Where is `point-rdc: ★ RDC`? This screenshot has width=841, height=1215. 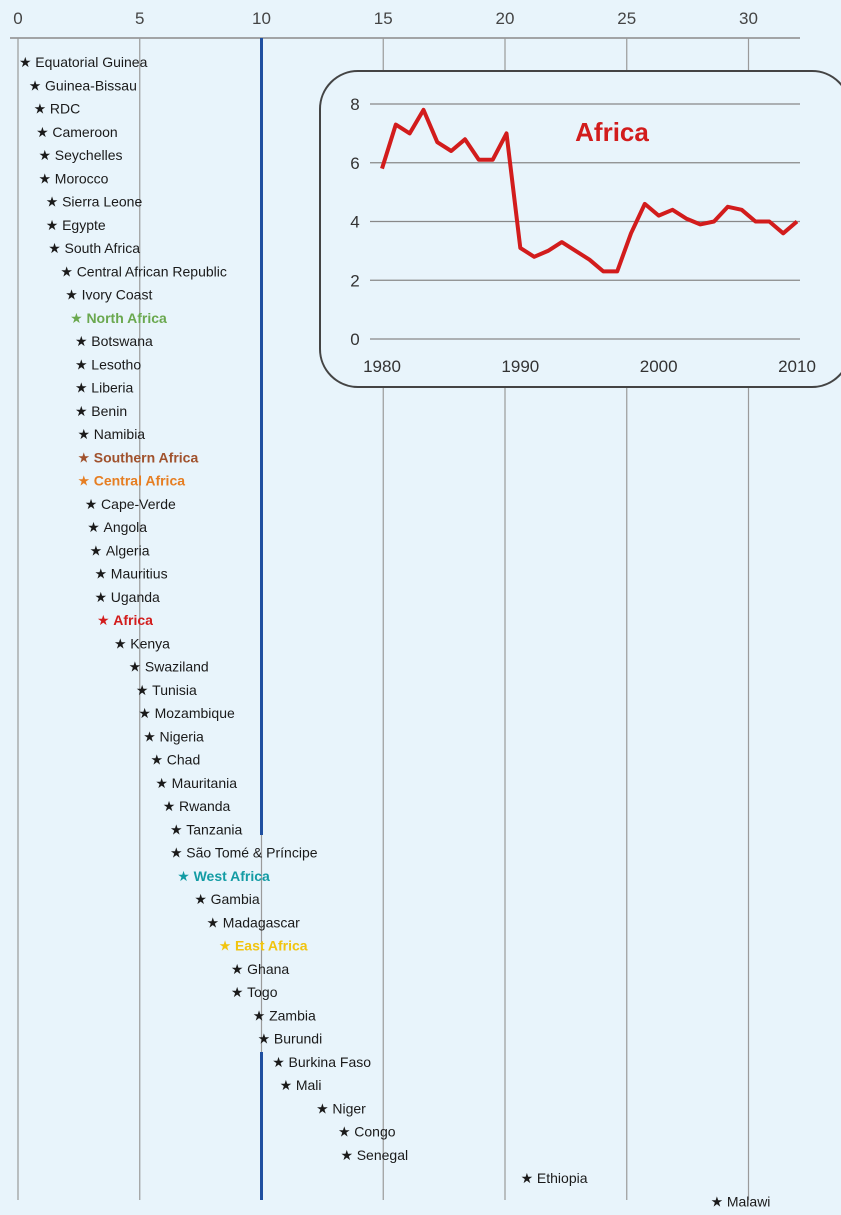
point-rdc: ★ RDC is located at coordinates (57, 109).